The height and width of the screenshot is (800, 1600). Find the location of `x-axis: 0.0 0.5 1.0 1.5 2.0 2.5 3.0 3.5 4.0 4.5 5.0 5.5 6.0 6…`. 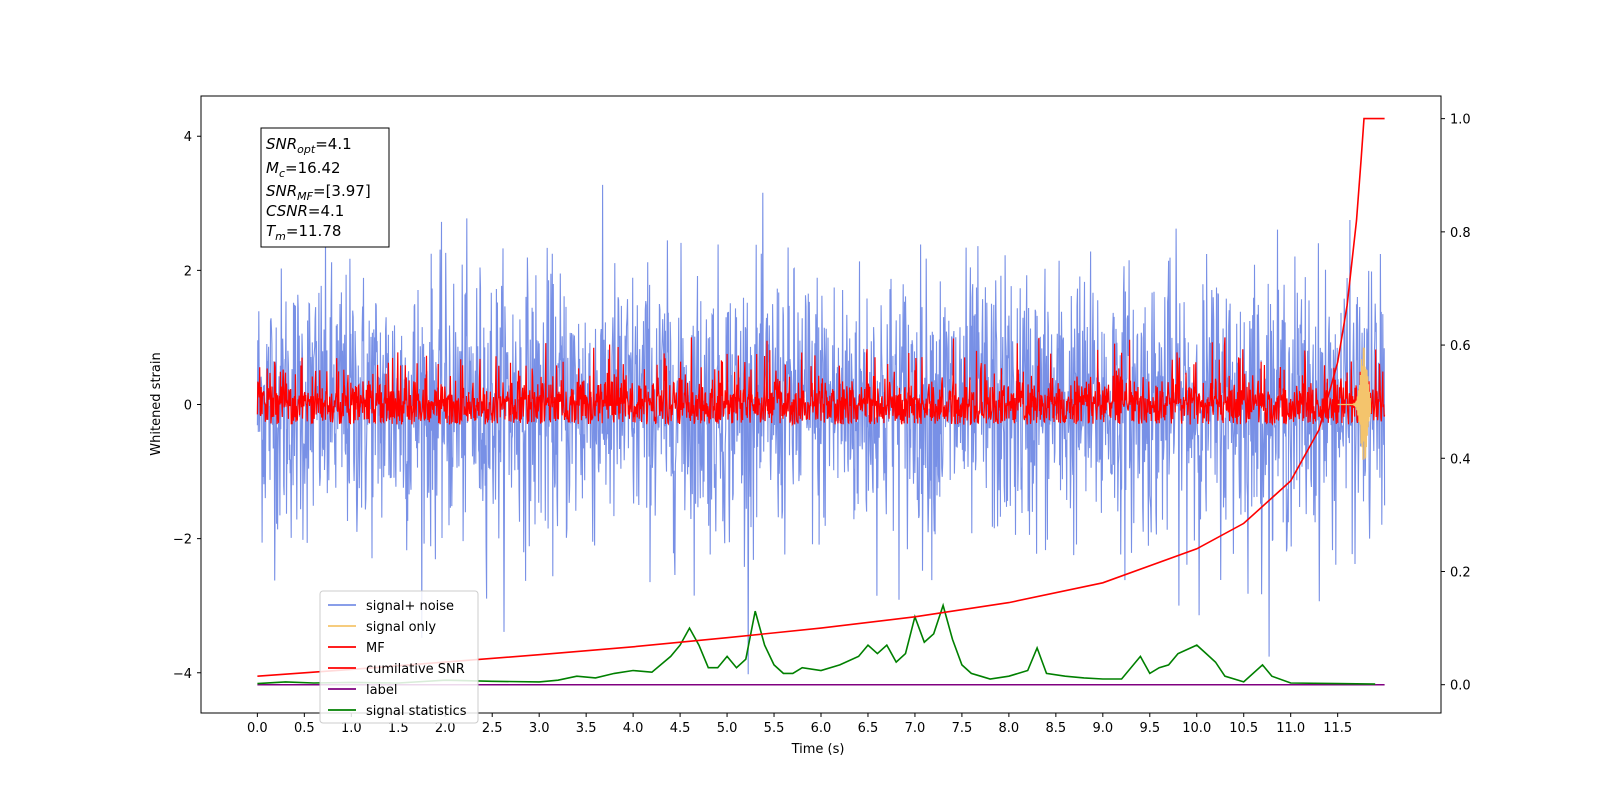

x-axis: 0.0 0.5 1.0 1.5 2.0 2.5 3.0 3.5 4.0 4.5 5.0 5.5 6.0 6… is located at coordinates (799, 724).